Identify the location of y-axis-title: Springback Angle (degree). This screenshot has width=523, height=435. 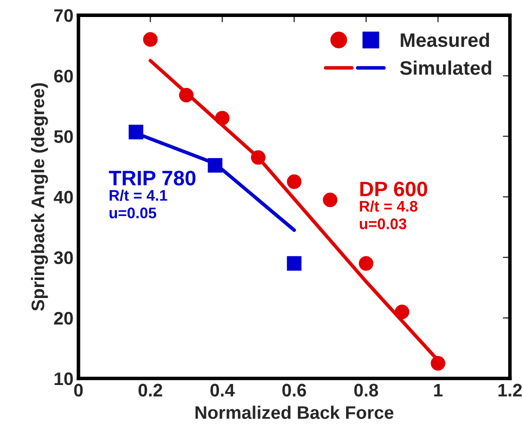
(39, 197).